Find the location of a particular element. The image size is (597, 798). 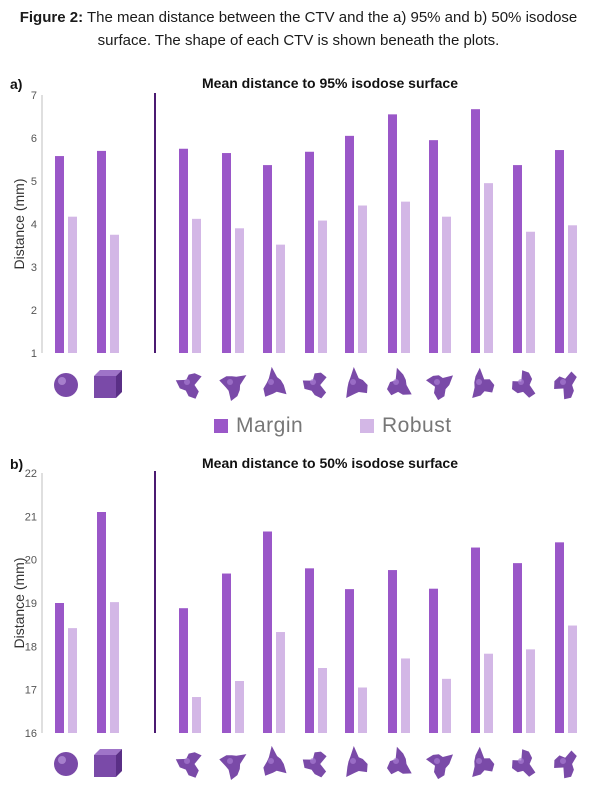

figure-caption-label: Figure 2: is located at coordinates (51, 17).